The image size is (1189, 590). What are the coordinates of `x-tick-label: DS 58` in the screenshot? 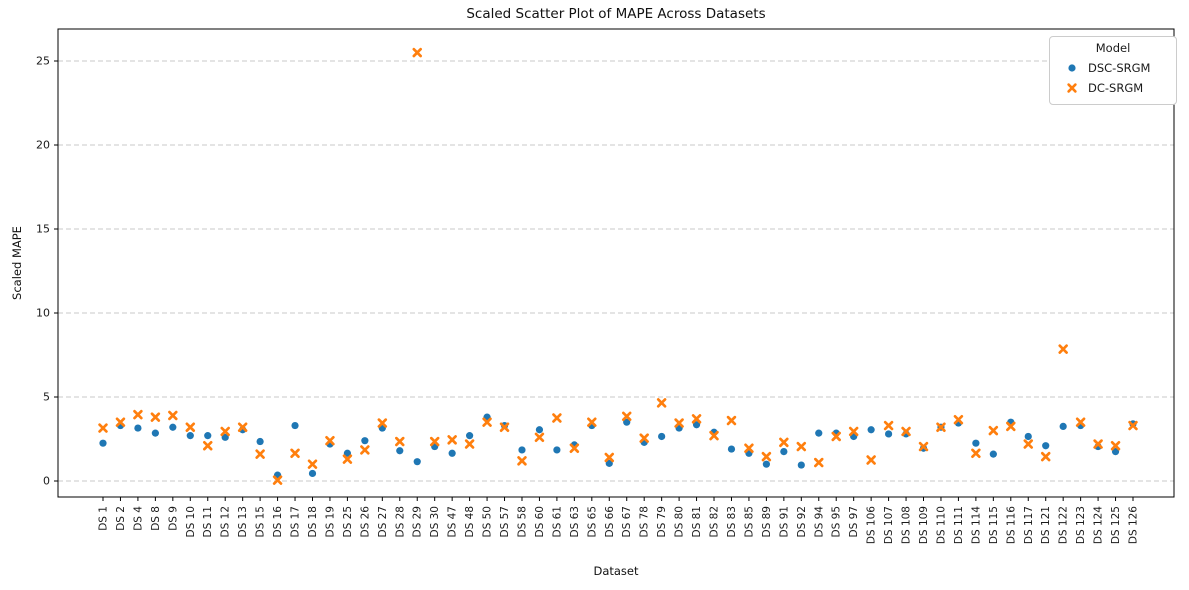 It's located at (522, 521).